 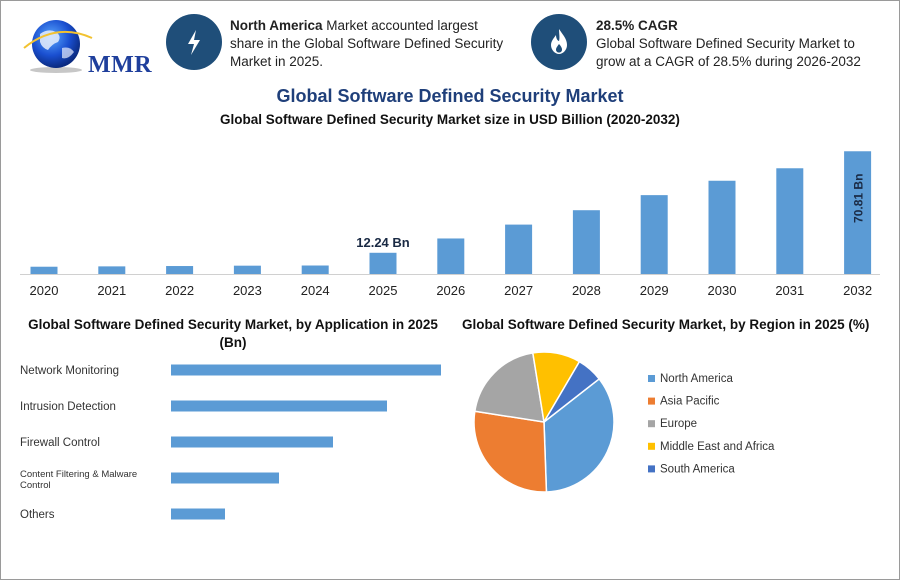 I want to click on tick-label-2029: 2029, so click(x=654, y=290).